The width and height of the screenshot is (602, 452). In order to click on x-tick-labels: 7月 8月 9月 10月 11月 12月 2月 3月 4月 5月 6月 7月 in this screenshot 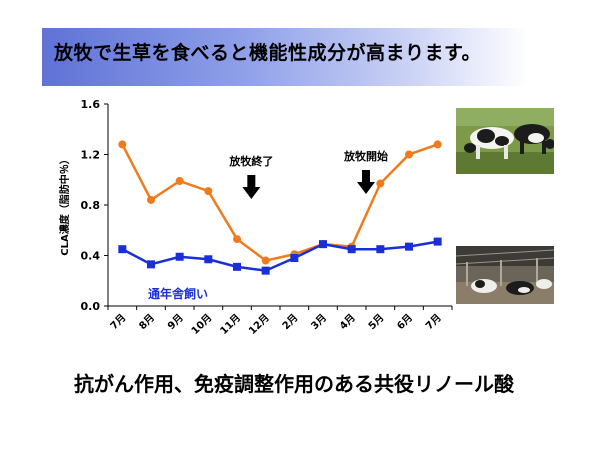, I will do `click(280, 321)`.